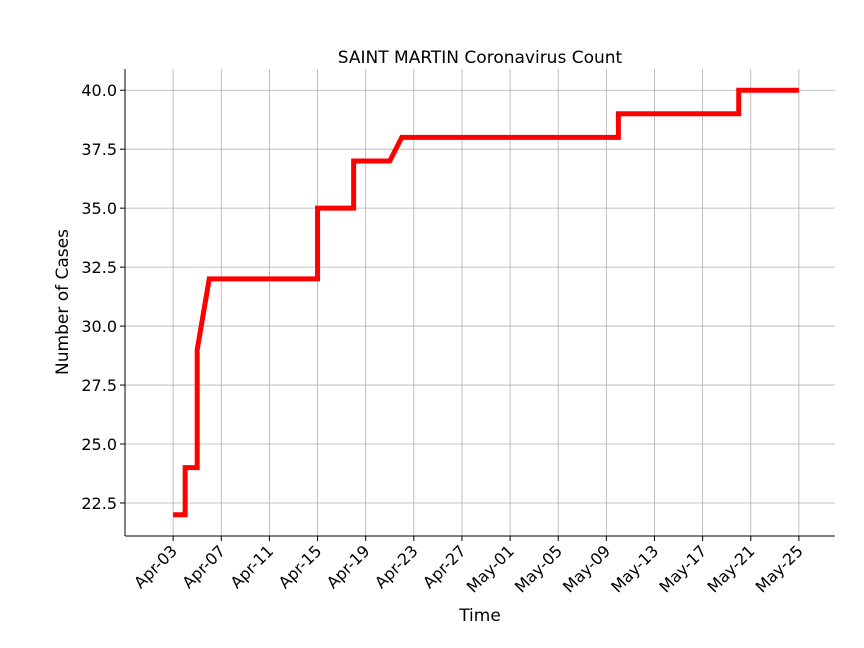 This screenshot has height=648, width=864. Describe the element at coordinates (99, 385) in the screenshot. I see `y-tick-label: 27.5` at that location.